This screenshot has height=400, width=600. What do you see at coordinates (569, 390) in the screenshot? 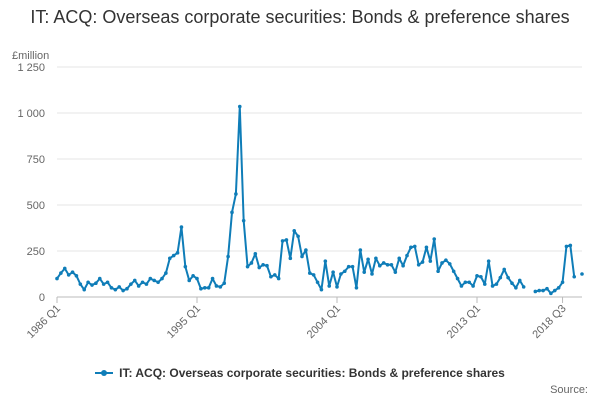
I see `source-label: Source:` at bounding box center [569, 390].